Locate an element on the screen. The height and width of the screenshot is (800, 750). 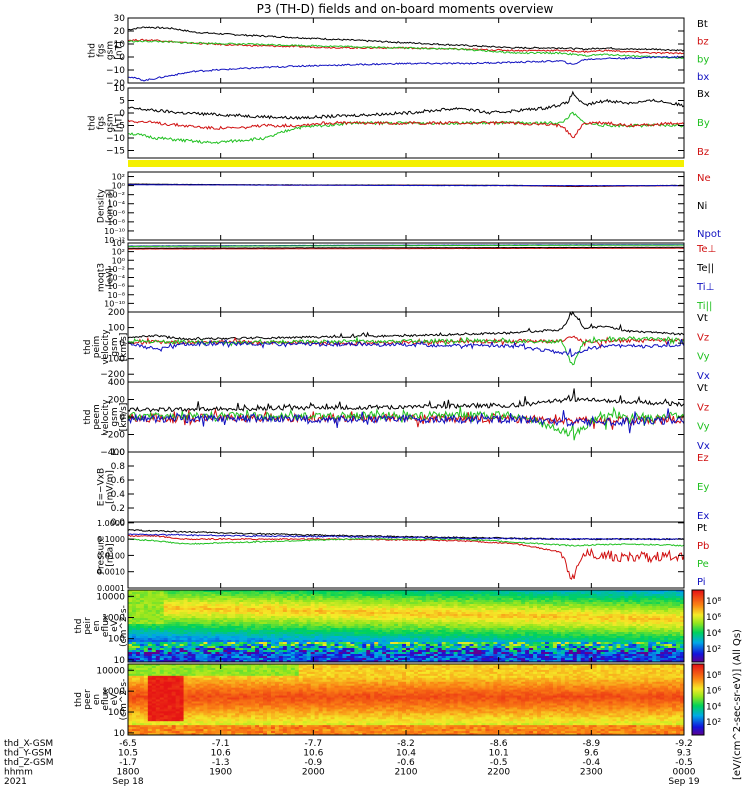
legend-Vz: Vz is located at coordinates (703, 337).